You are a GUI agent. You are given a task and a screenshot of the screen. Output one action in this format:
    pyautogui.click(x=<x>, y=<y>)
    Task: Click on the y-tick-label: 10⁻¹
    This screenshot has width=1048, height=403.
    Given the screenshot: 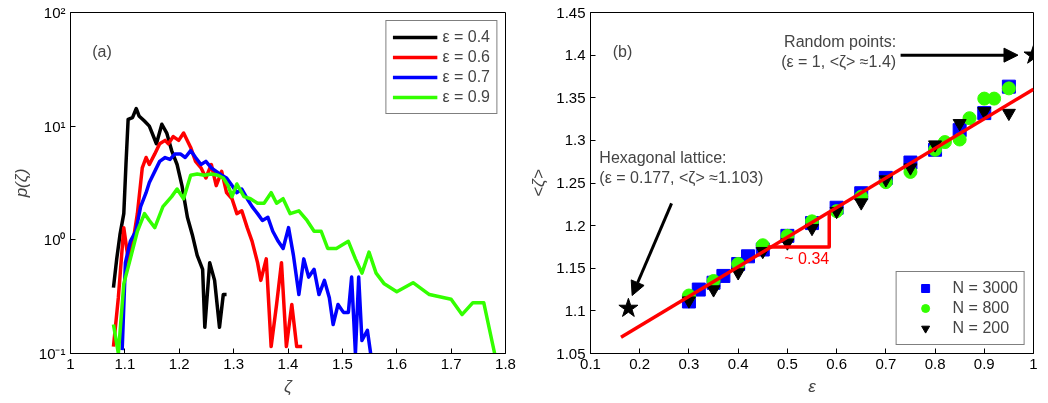 What is the action you would take?
    pyautogui.click(x=52, y=353)
    